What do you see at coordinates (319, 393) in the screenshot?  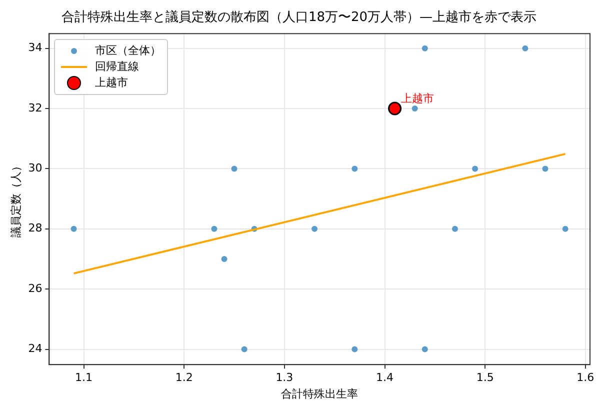 I see `x-axis-title: 合計特殊出生率` at bounding box center [319, 393].